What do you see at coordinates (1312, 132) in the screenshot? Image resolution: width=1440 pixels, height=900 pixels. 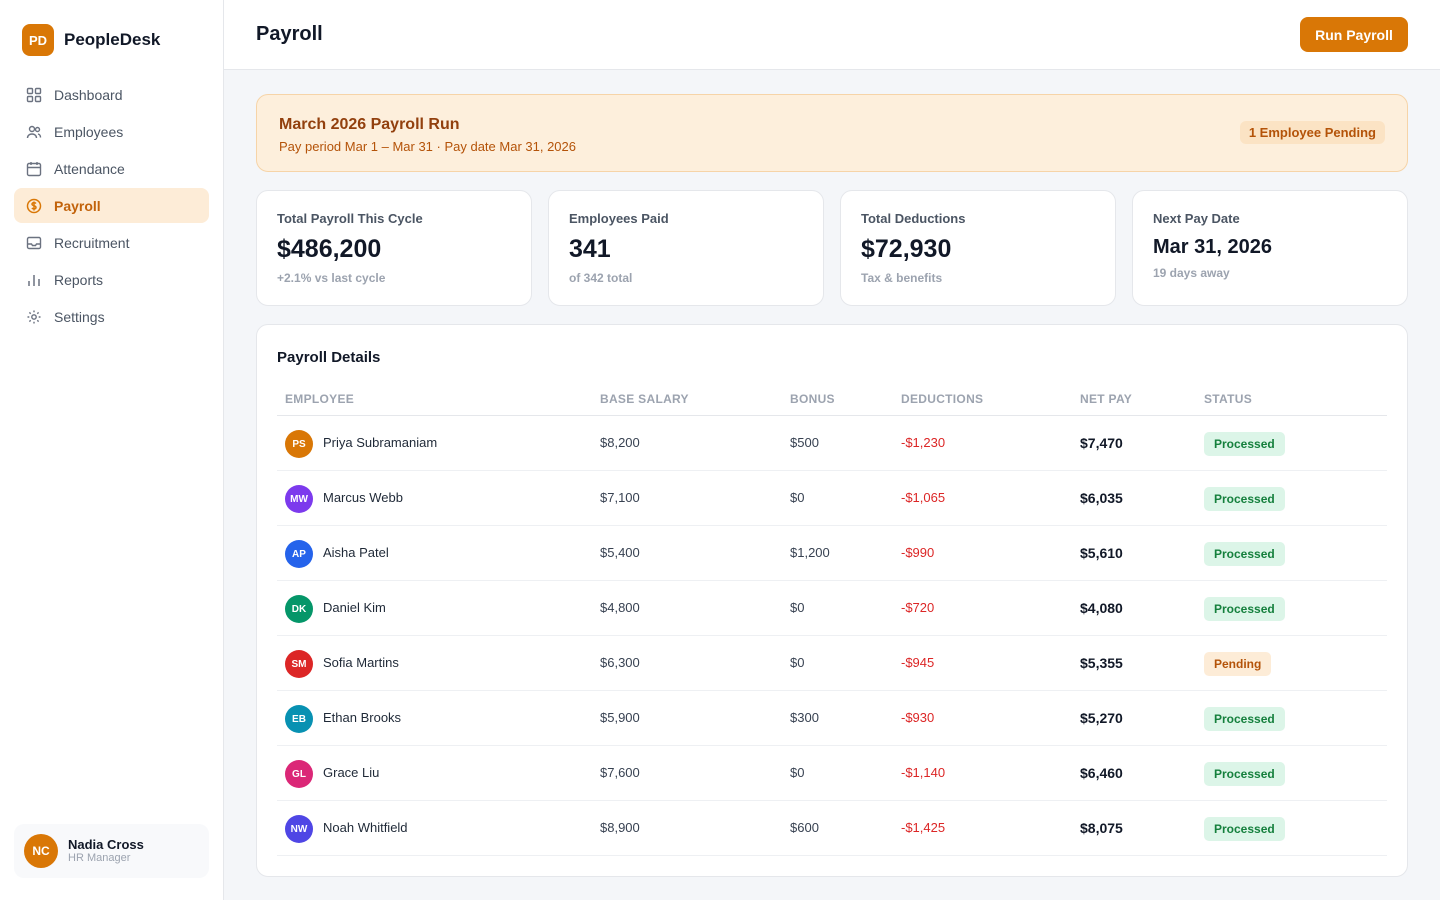 I see `pending-badge: 1 Employee Pending` at bounding box center [1312, 132].